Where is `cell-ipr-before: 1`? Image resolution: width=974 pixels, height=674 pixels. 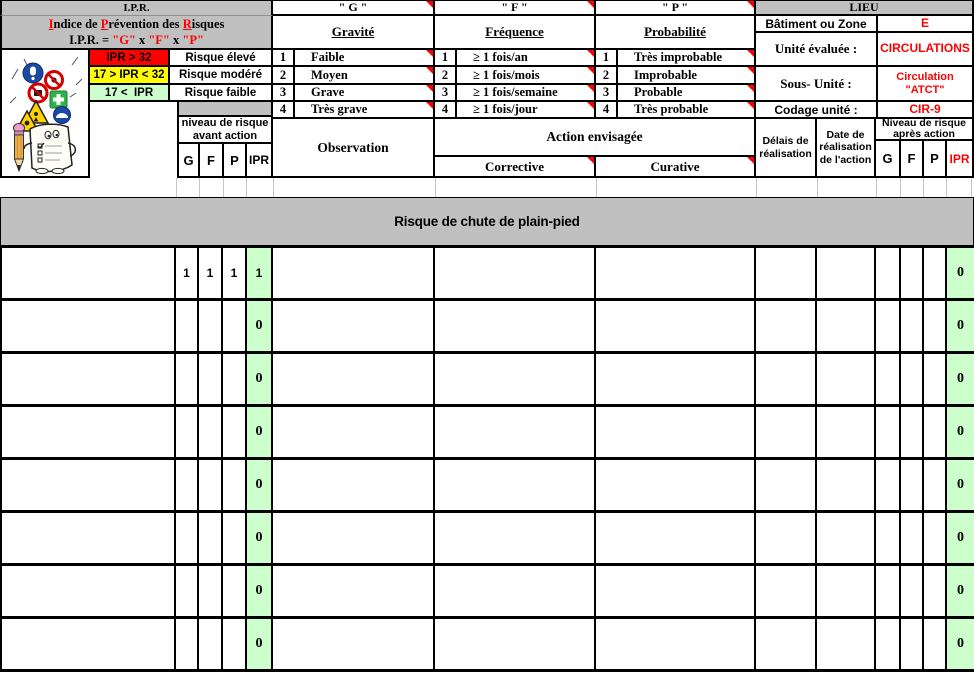 cell-ipr-before: 1 is located at coordinates (260, 274).